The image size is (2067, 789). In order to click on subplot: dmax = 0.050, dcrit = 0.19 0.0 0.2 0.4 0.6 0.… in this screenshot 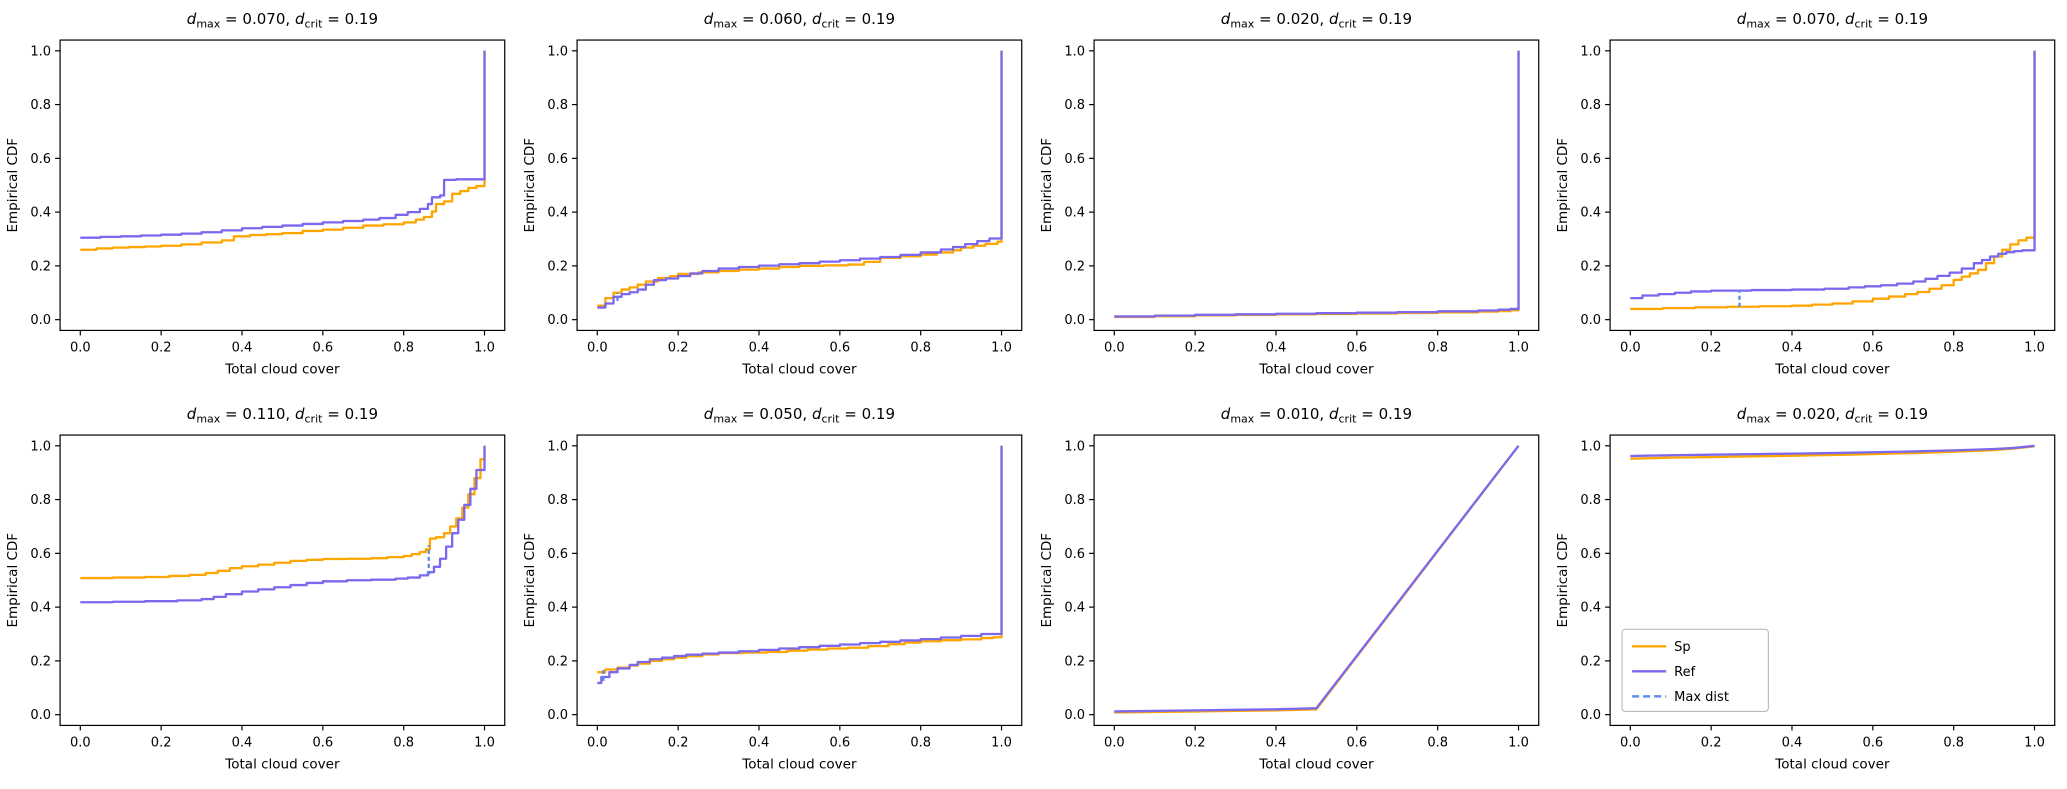, I will do `click(775, 592)`.